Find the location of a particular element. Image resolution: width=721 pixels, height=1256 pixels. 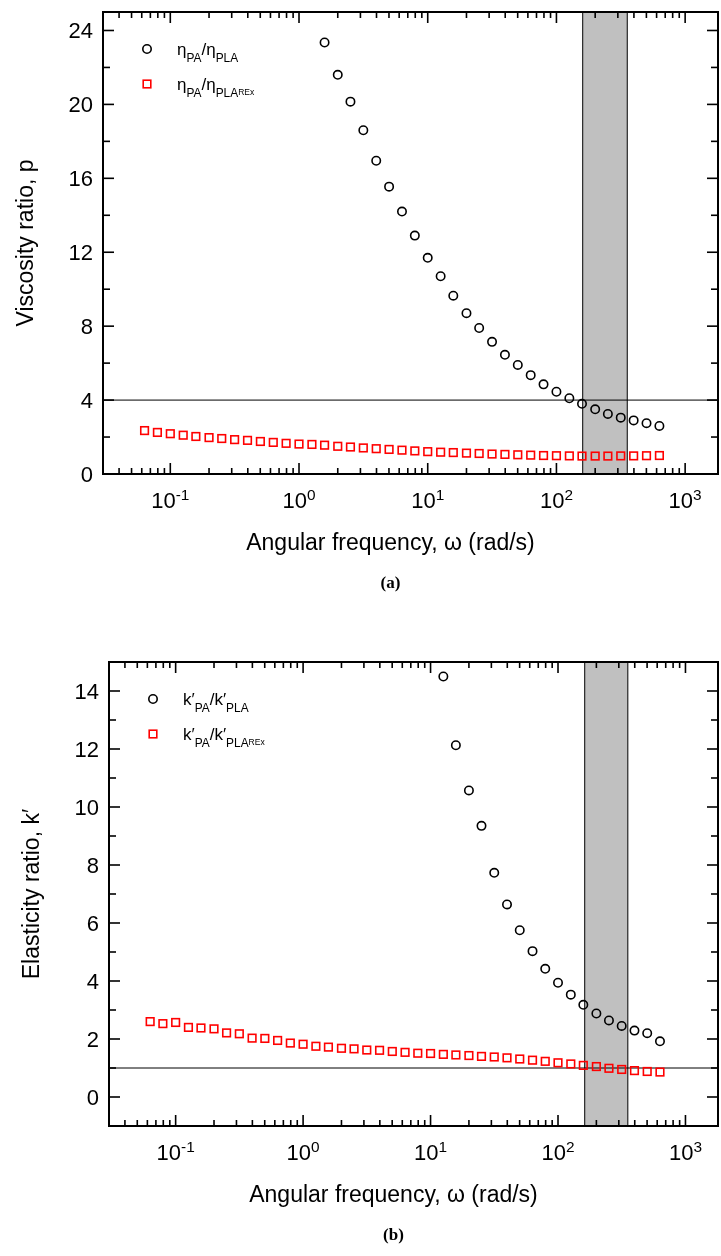

y-tick-label: 10 is located at coordinates (86, 807).